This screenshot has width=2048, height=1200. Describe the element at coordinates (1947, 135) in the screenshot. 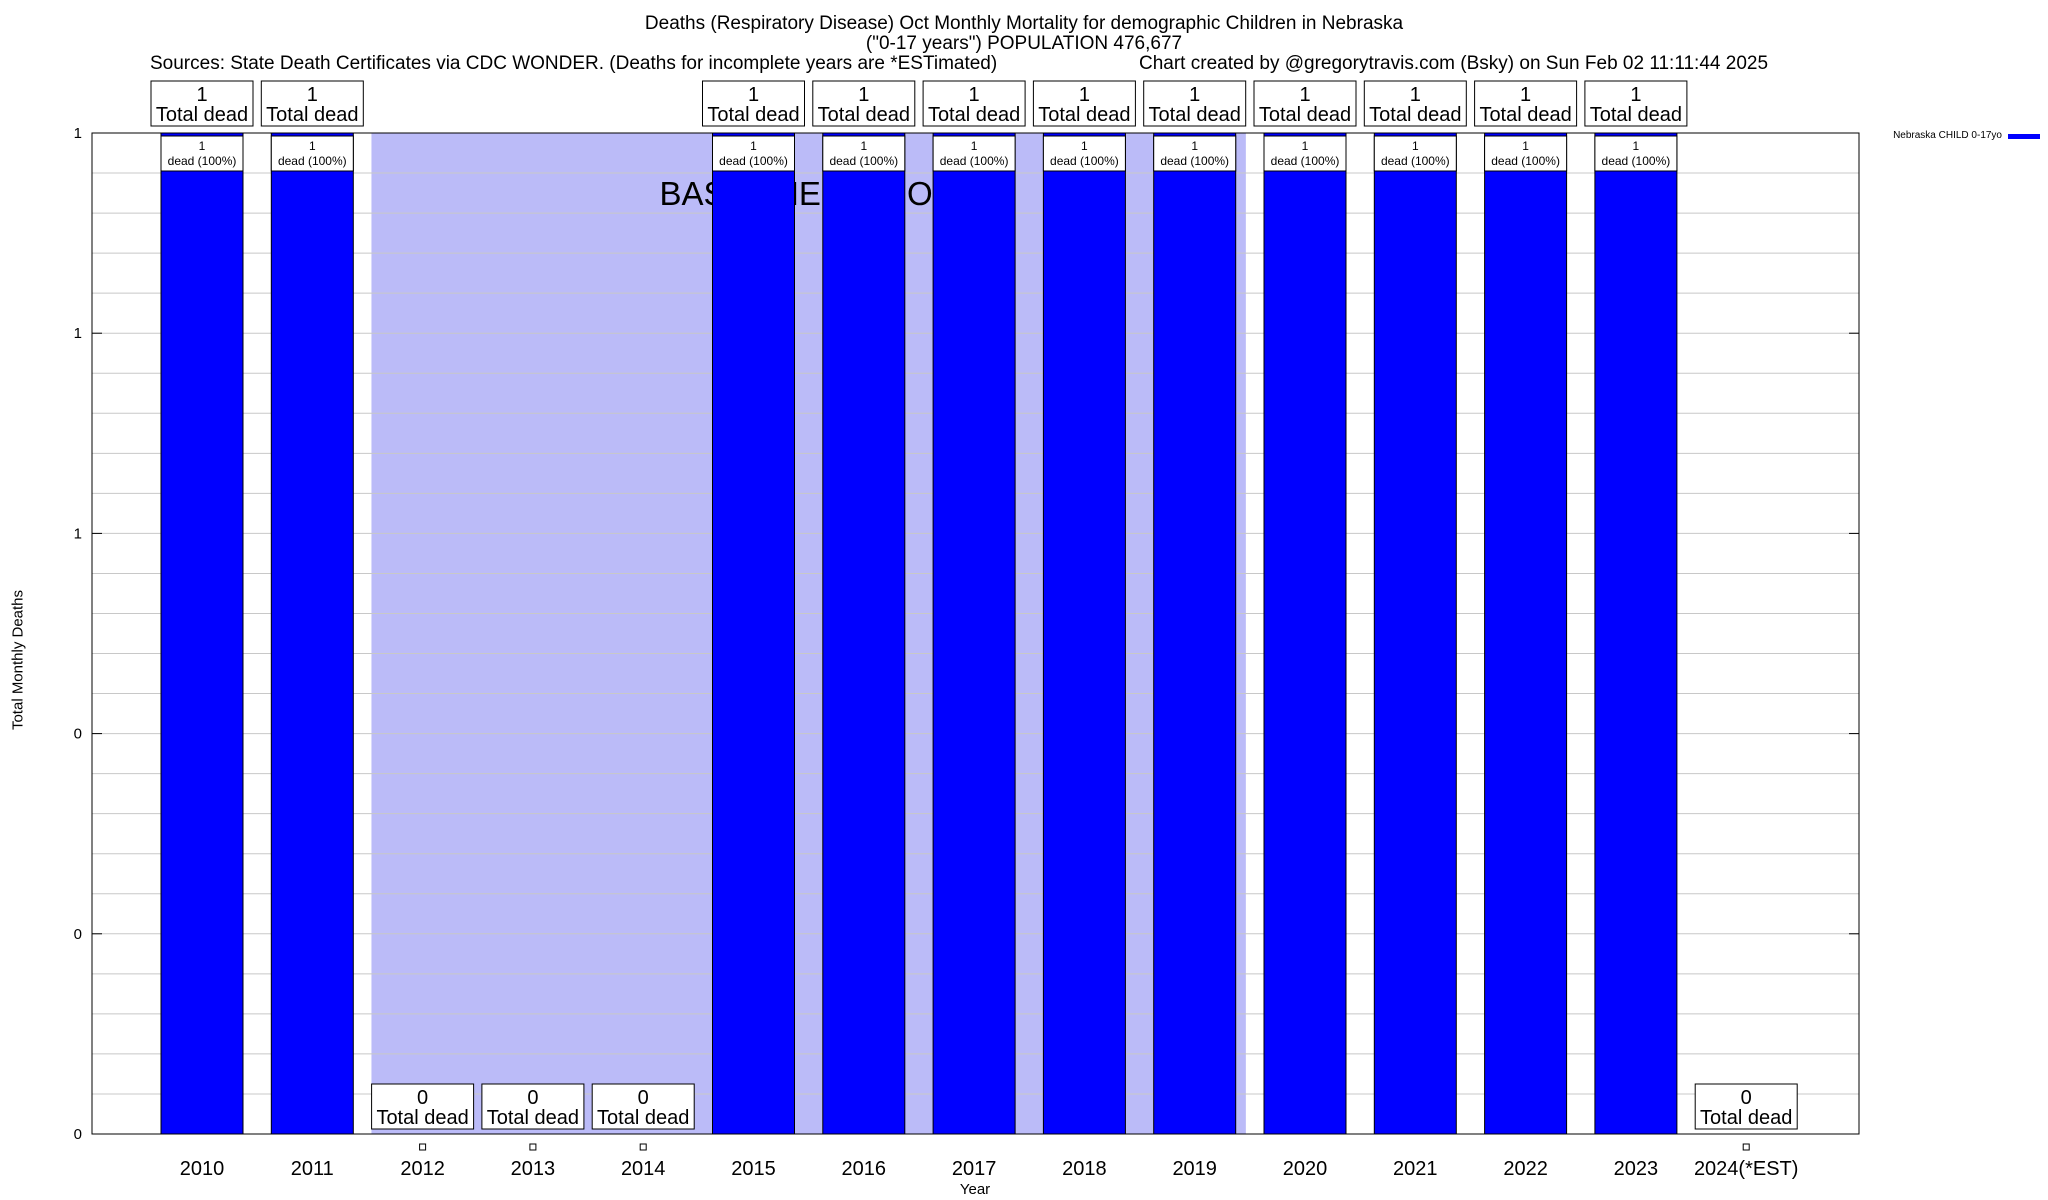

I see `legend-label: Nebraska CHILD 0-17yo` at that location.